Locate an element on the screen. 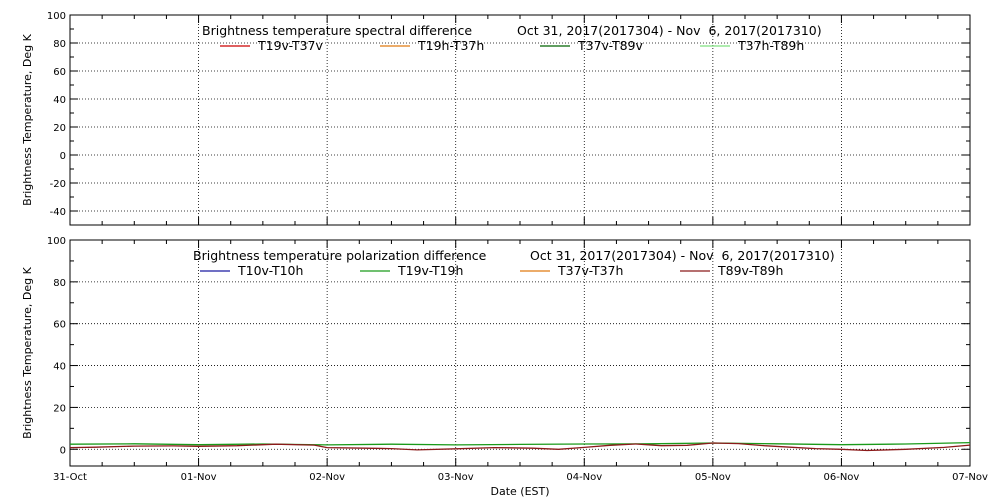  spectral-legend-label: T19h-T37h is located at coordinates (450, 45).